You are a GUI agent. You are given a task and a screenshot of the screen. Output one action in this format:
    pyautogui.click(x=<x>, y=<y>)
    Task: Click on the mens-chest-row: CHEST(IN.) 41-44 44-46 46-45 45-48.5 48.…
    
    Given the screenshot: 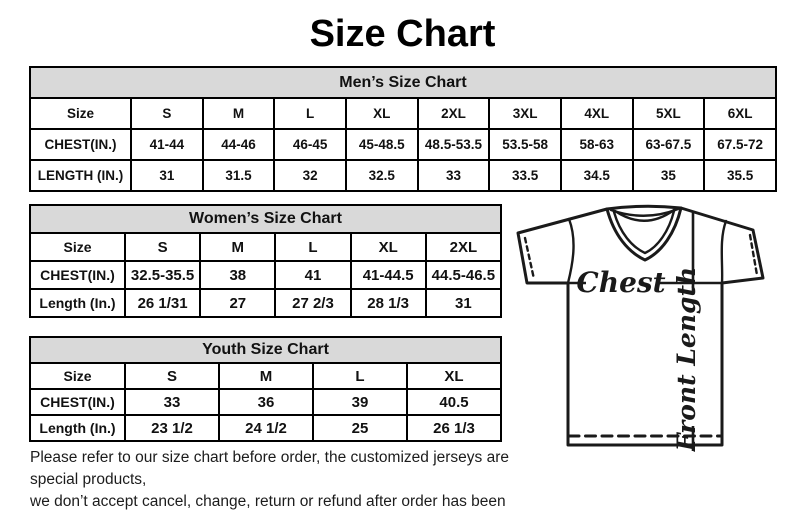 What is the action you would take?
    pyautogui.click(x=403, y=144)
    